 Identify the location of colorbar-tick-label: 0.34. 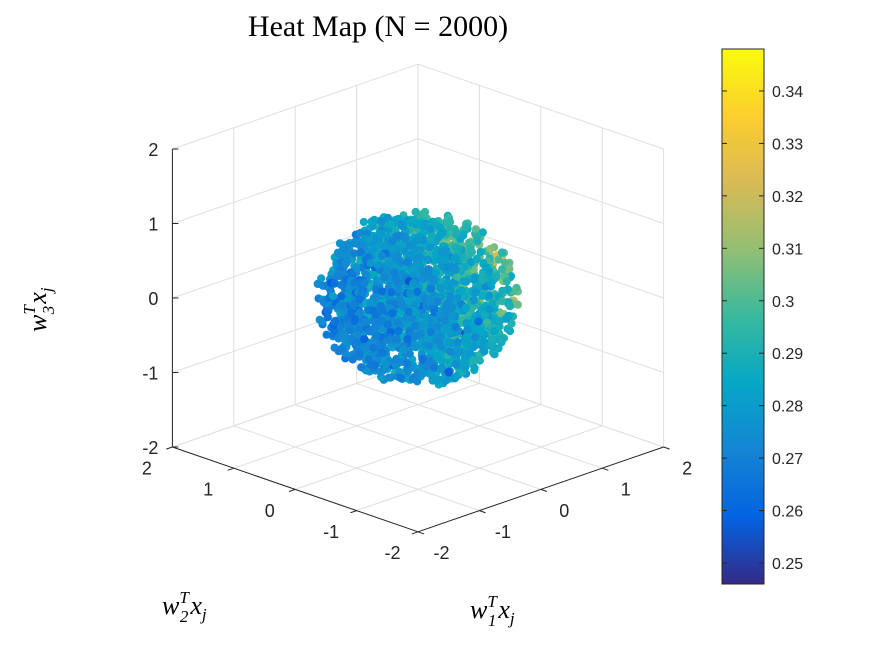
(787, 92).